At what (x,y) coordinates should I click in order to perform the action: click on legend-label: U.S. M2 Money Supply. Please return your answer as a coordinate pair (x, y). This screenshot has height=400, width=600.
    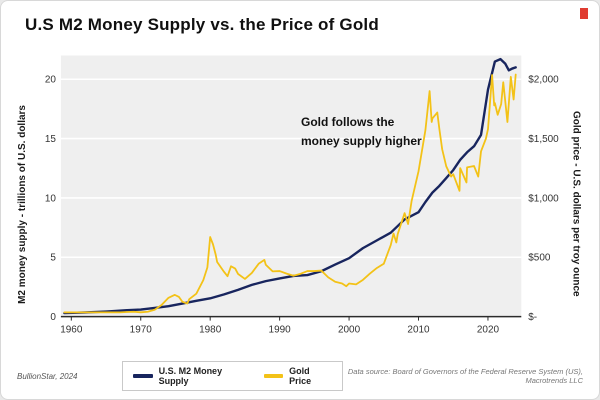
    Looking at the image, I should click on (190, 376).